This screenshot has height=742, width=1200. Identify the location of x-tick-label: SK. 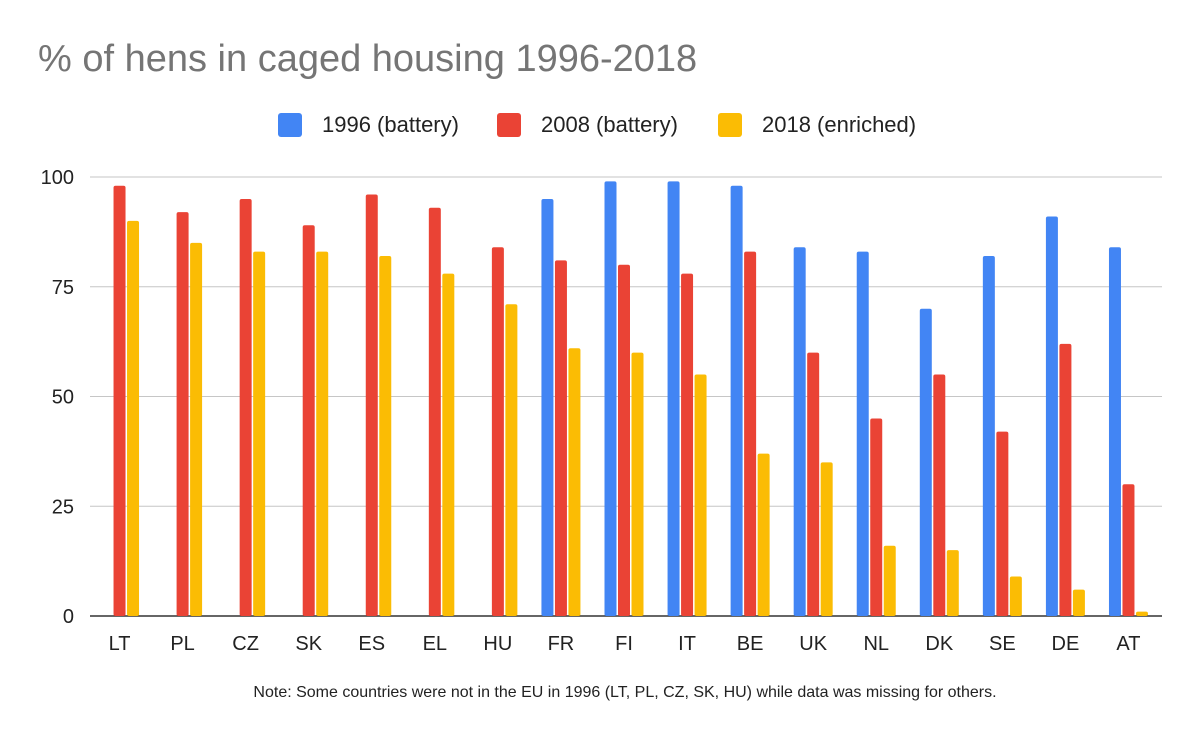
(308, 644).